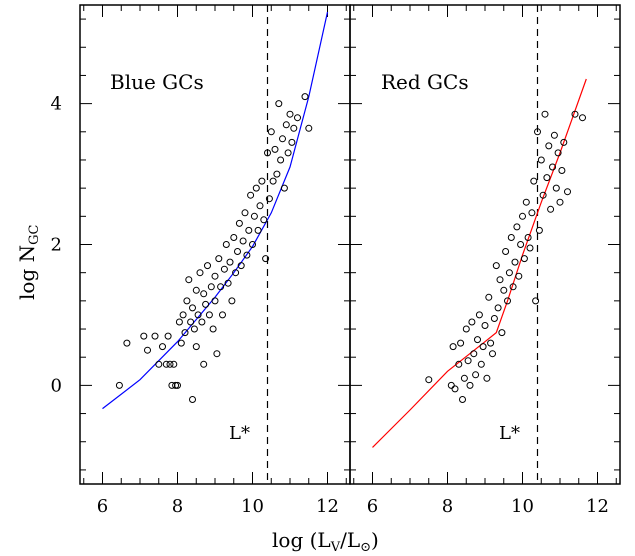  I want to click on panel-title-blue: Blue GCs, so click(157, 82).